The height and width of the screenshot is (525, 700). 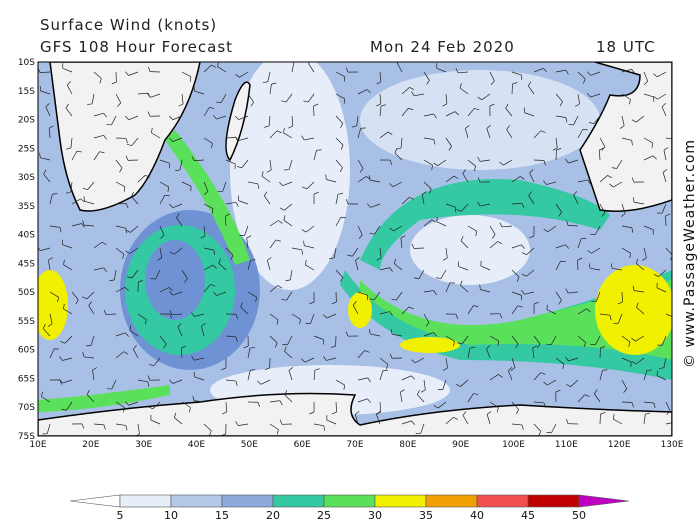 I want to click on lon-label: 20E, so click(x=90, y=445).